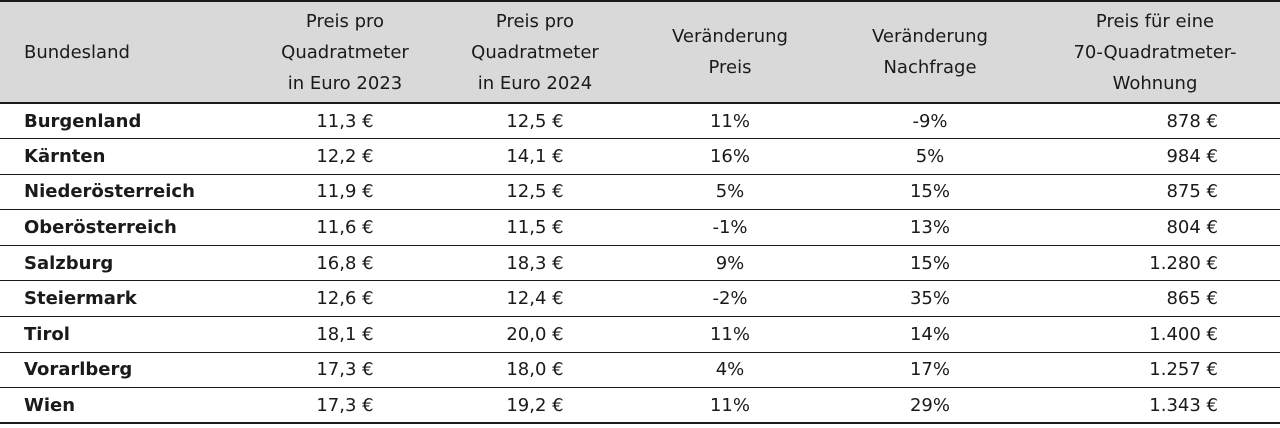 The height and width of the screenshot is (428, 1280). What do you see at coordinates (1183, 370) in the screenshot?
I see `cell-flat-price: 1.257 €` at bounding box center [1183, 370].